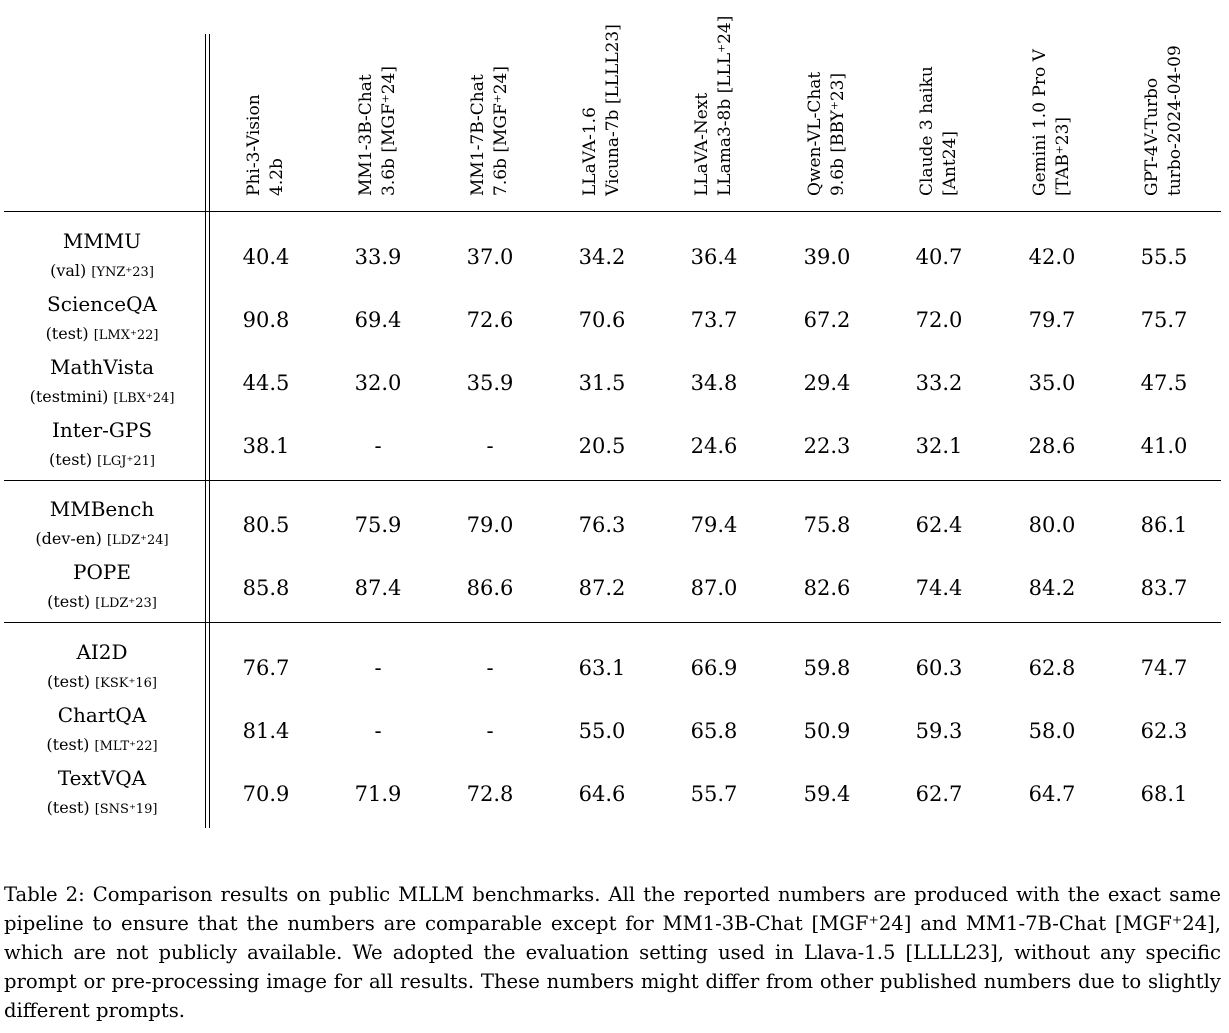 This screenshot has height=1033, width=1229. Describe the element at coordinates (389, 131) in the screenshot. I see `column-header-line2: 3.6b [MGF⁺24]` at that location.